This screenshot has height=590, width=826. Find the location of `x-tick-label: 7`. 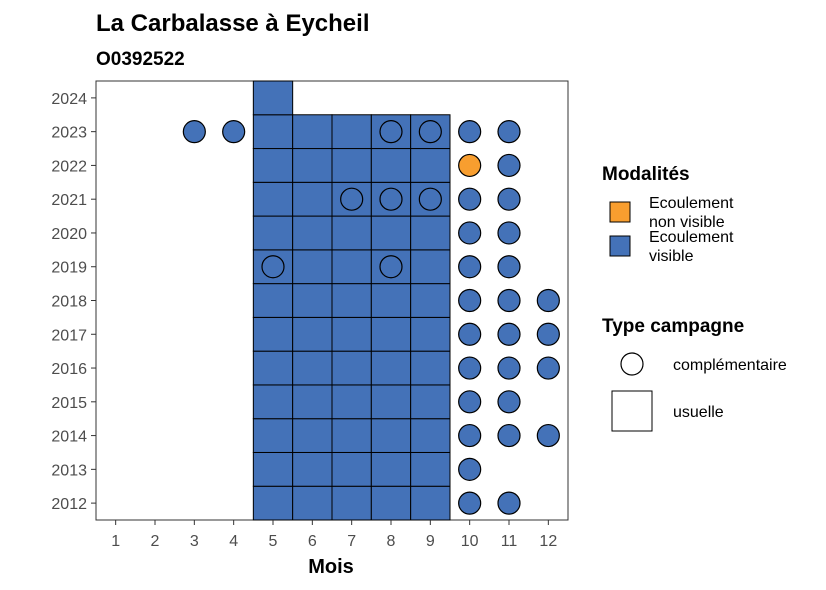

x-tick-label: 7 is located at coordinates (351, 541).